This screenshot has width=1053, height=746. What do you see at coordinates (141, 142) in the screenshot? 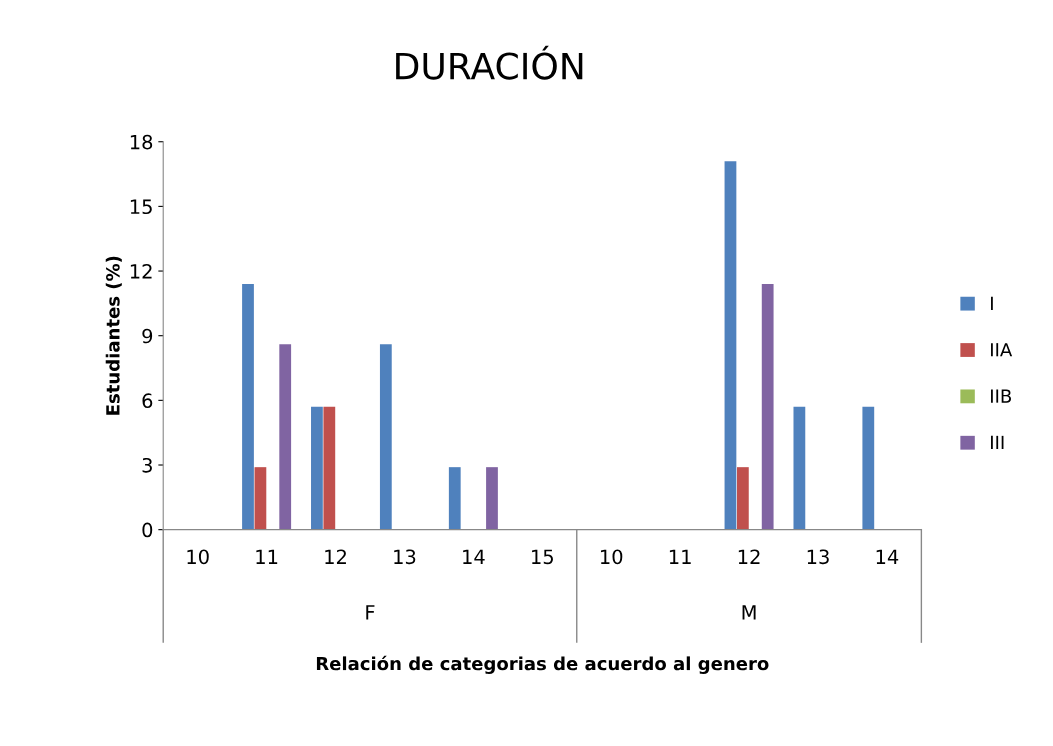
I see `y-tick-label: 18` at bounding box center [141, 142].